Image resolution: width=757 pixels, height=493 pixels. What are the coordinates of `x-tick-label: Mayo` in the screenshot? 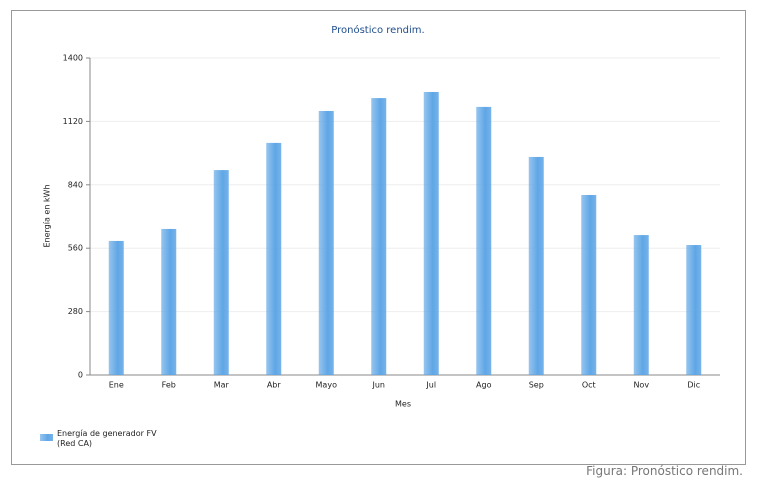 It's located at (327, 385).